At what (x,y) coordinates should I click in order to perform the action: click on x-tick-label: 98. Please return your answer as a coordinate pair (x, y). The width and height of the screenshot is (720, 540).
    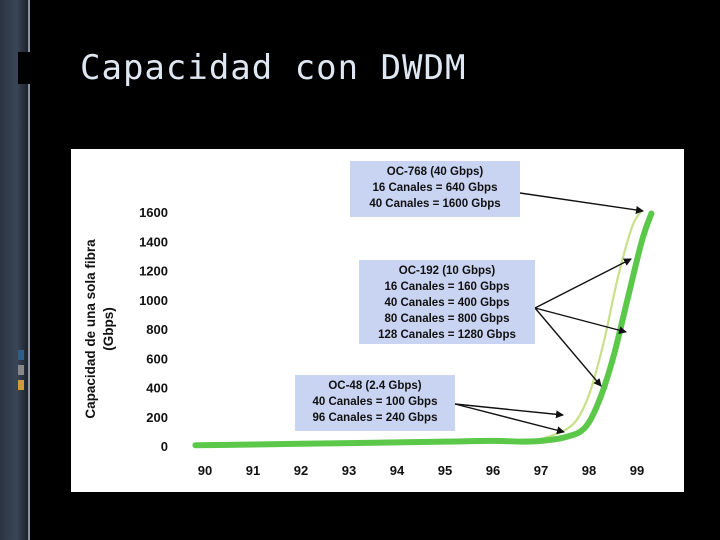
    Looking at the image, I should click on (589, 470).